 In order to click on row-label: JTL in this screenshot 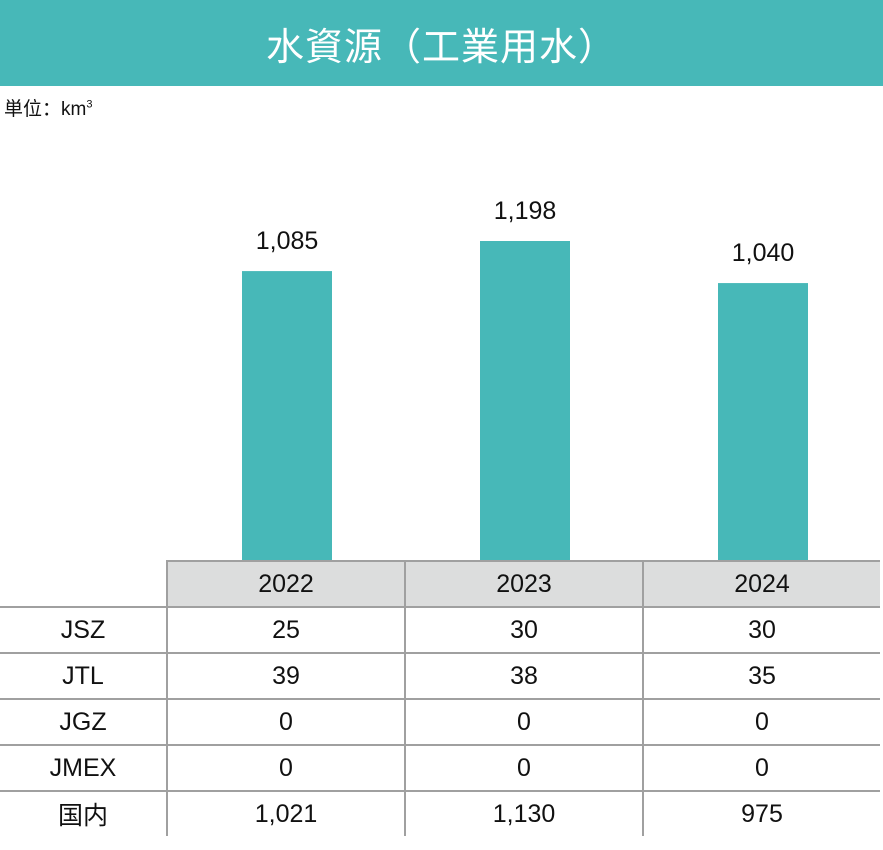, I will do `click(84, 676)`.